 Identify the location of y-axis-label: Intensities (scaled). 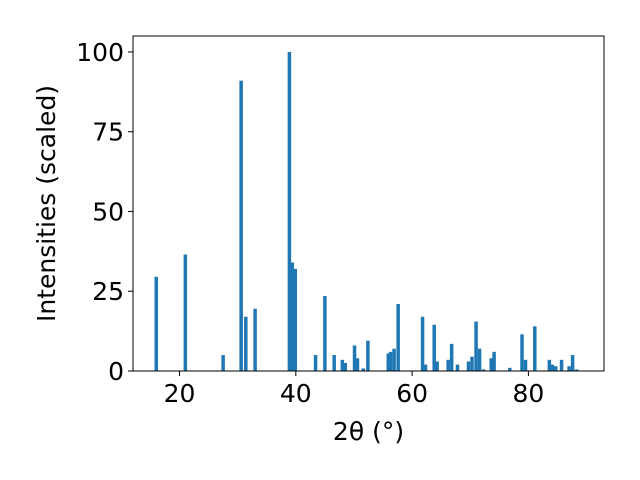
(46, 203).